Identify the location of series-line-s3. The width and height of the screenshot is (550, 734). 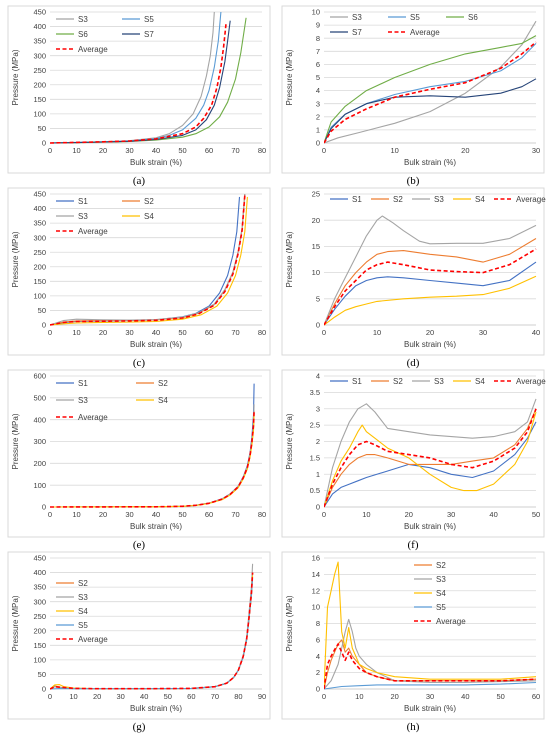
(430, 453).